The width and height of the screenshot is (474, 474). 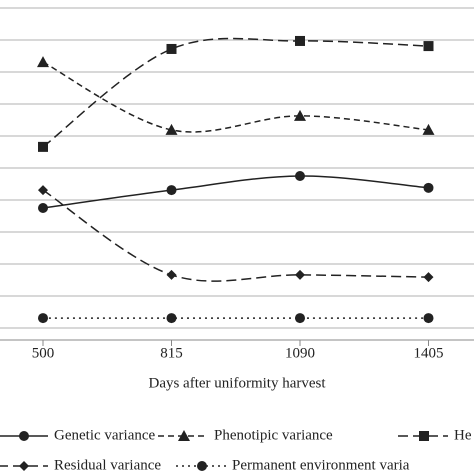 What do you see at coordinates (321, 465) in the screenshot?
I see `legend-label: Permanent environment varia` at bounding box center [321, 465].